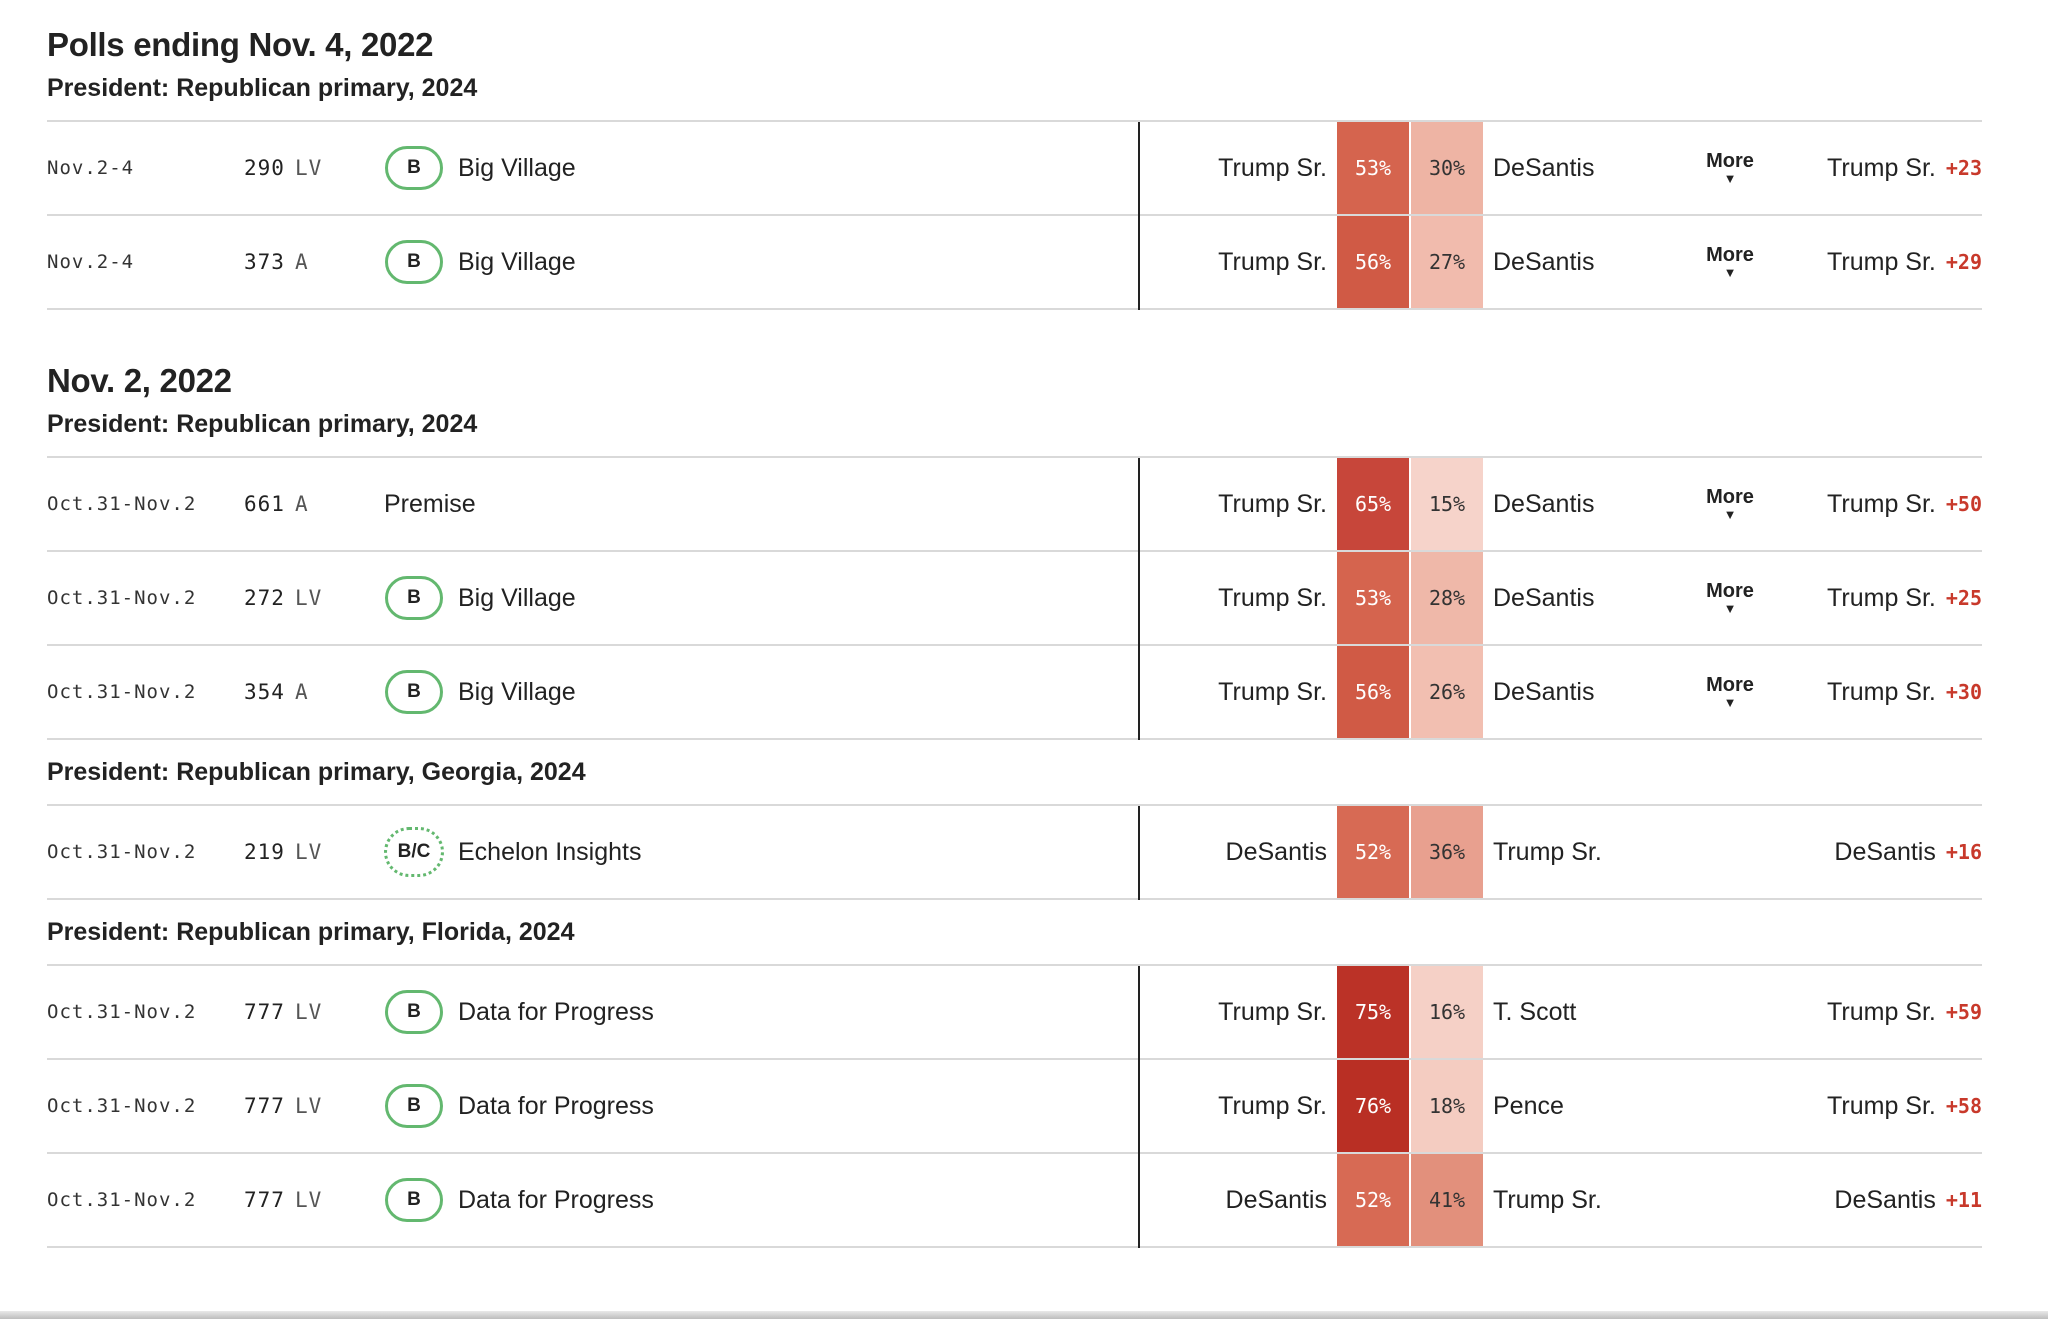  Describe the element at coordinates (1963, 1200) in the screenshot. I see `net-margin: +11` at that location.